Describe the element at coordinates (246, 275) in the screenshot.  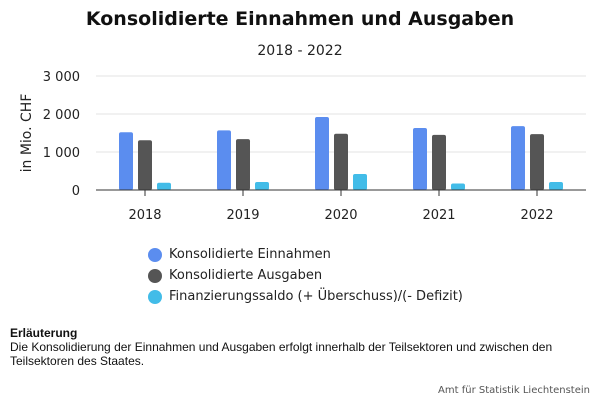
I see `legend-label: Konsolidierte Ausgaben` at that location.